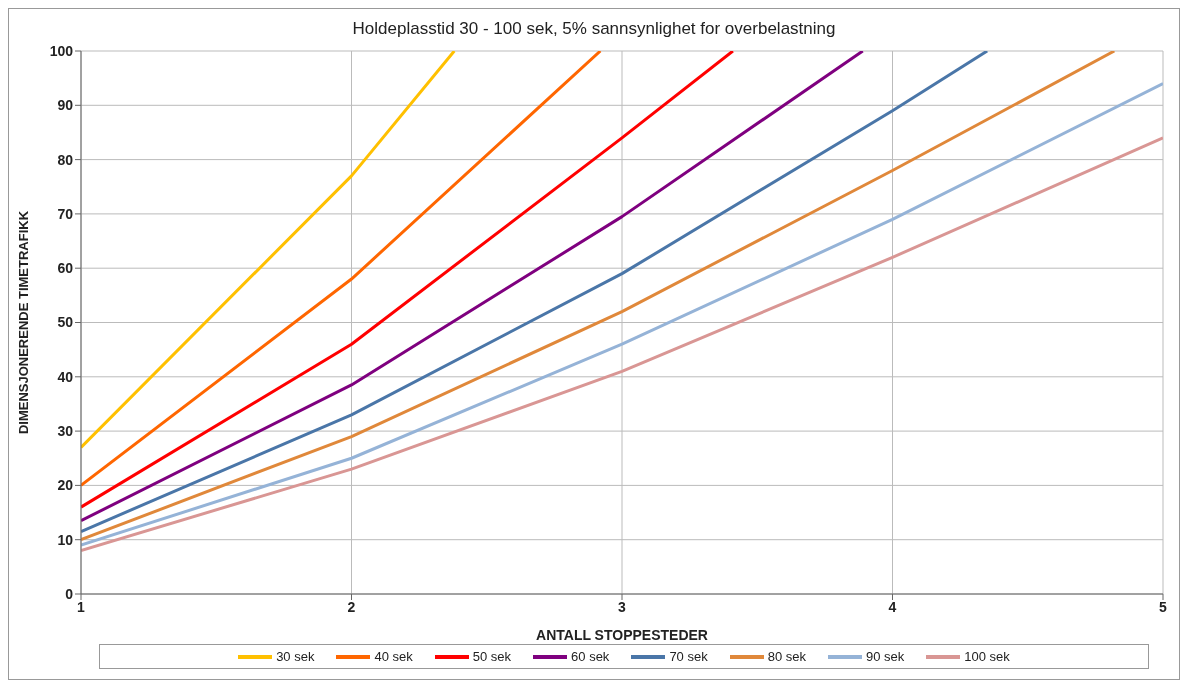 The height and width of the screenshot is (698, 1186). I want to click on x-axis-title: ANTALL STOPPESTEDER, so click(622, 635).